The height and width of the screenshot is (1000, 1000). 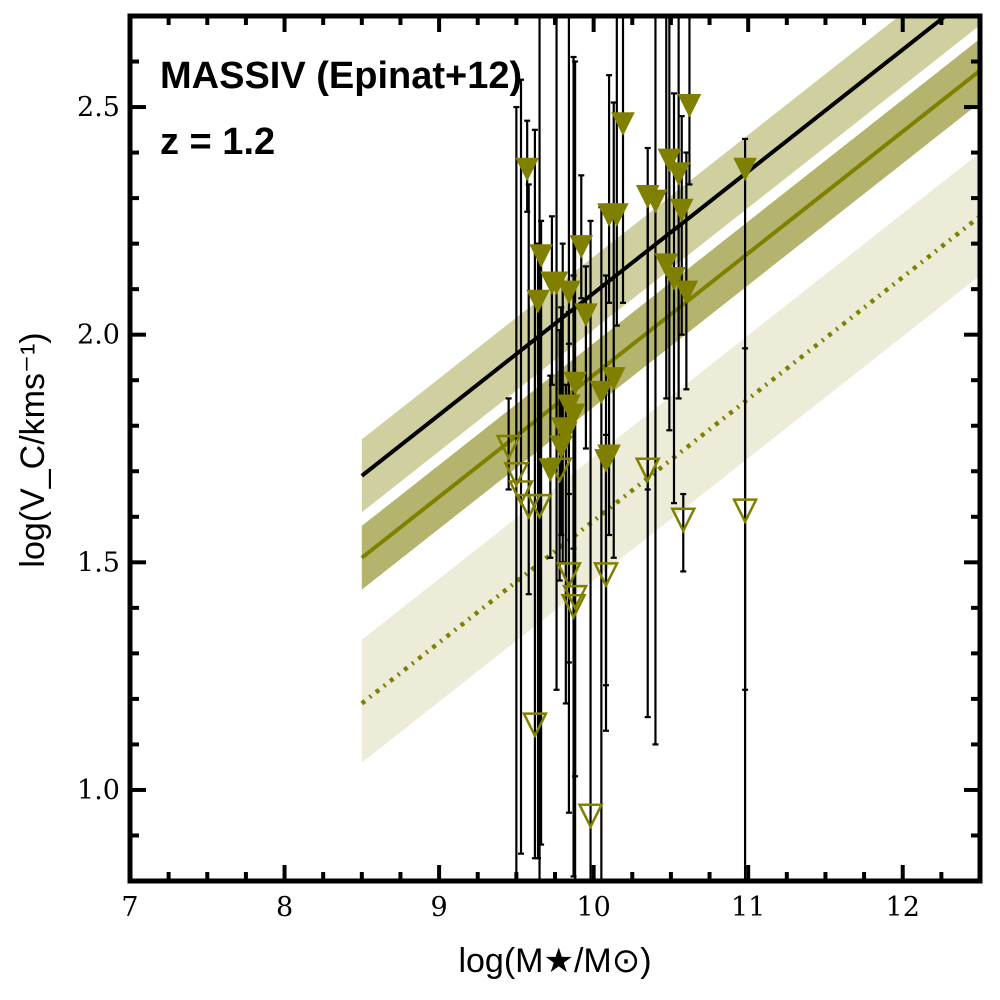 I want to click on y-tick-label: 2.5, so click(x=98, y=107).